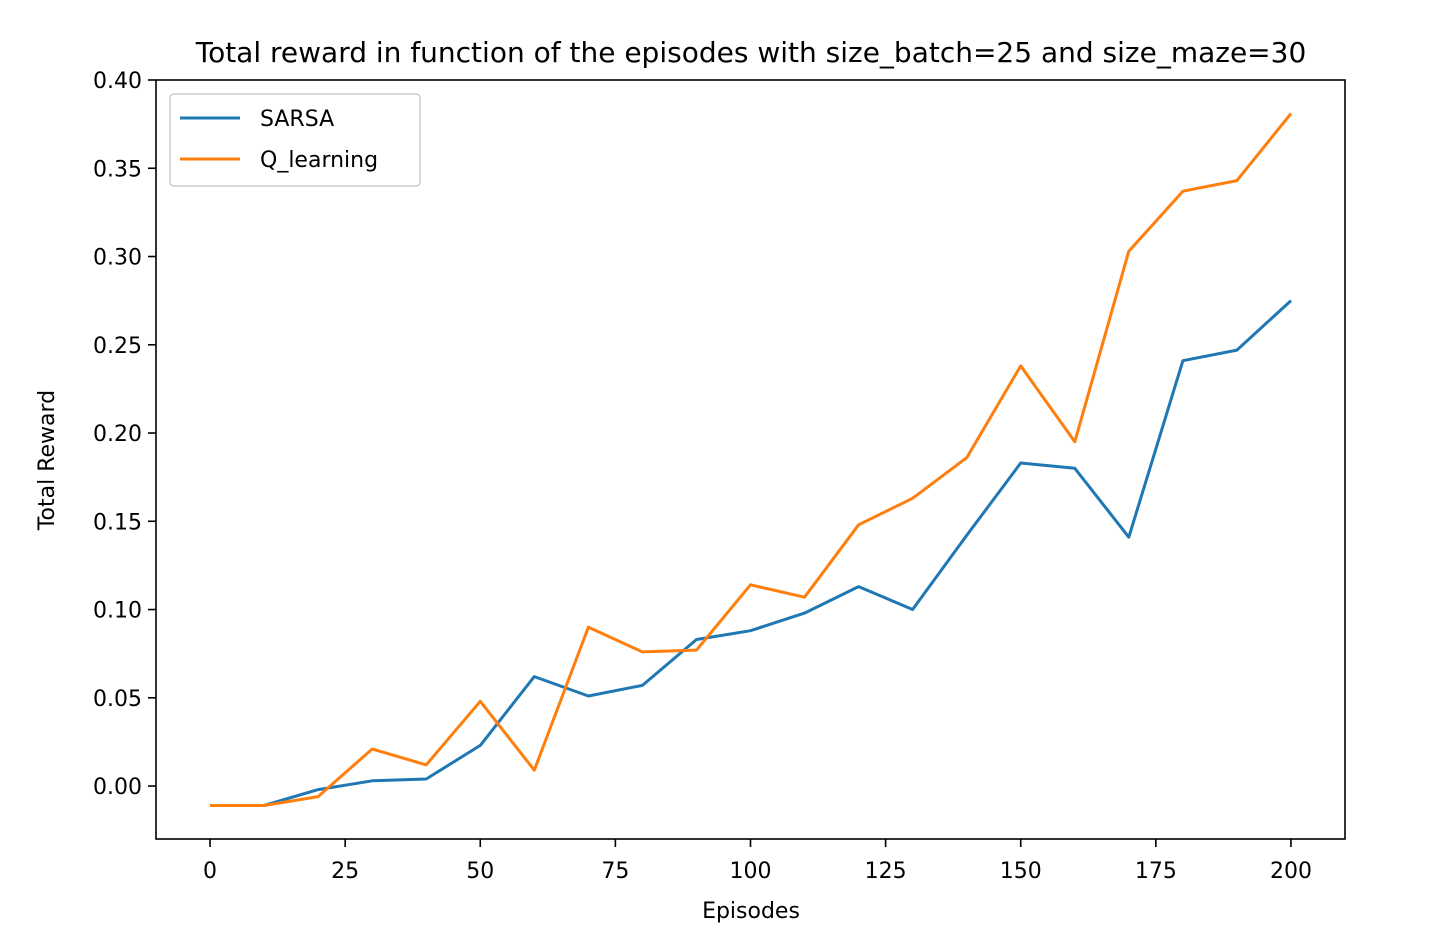  I want to click on y-axis-label: Total Reward, so click(47, 460).